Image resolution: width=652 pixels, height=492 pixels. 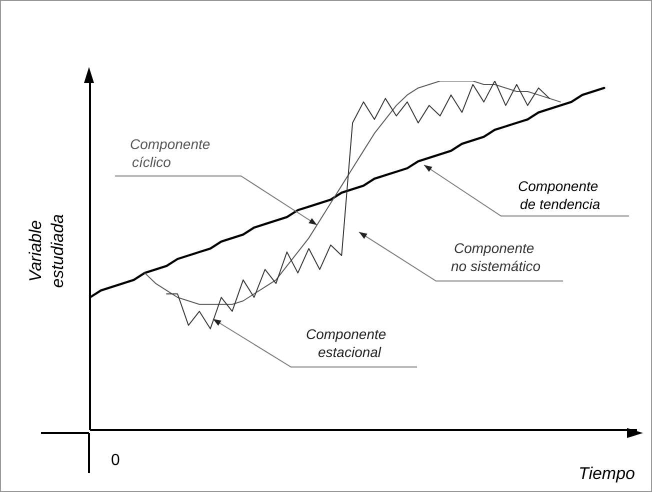 What do you see at coordinates (496, 257) in the screenshot?
I see `text: Componente no sistemático` at bounding box center [496, 257].